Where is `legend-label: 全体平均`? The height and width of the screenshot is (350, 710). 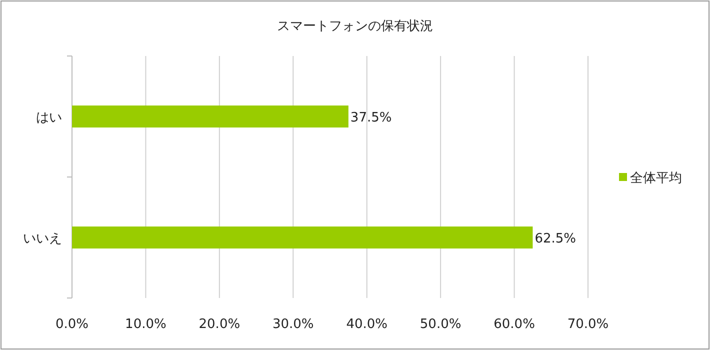 legend-label: 全体平均 is located at coordinates (656, 178).